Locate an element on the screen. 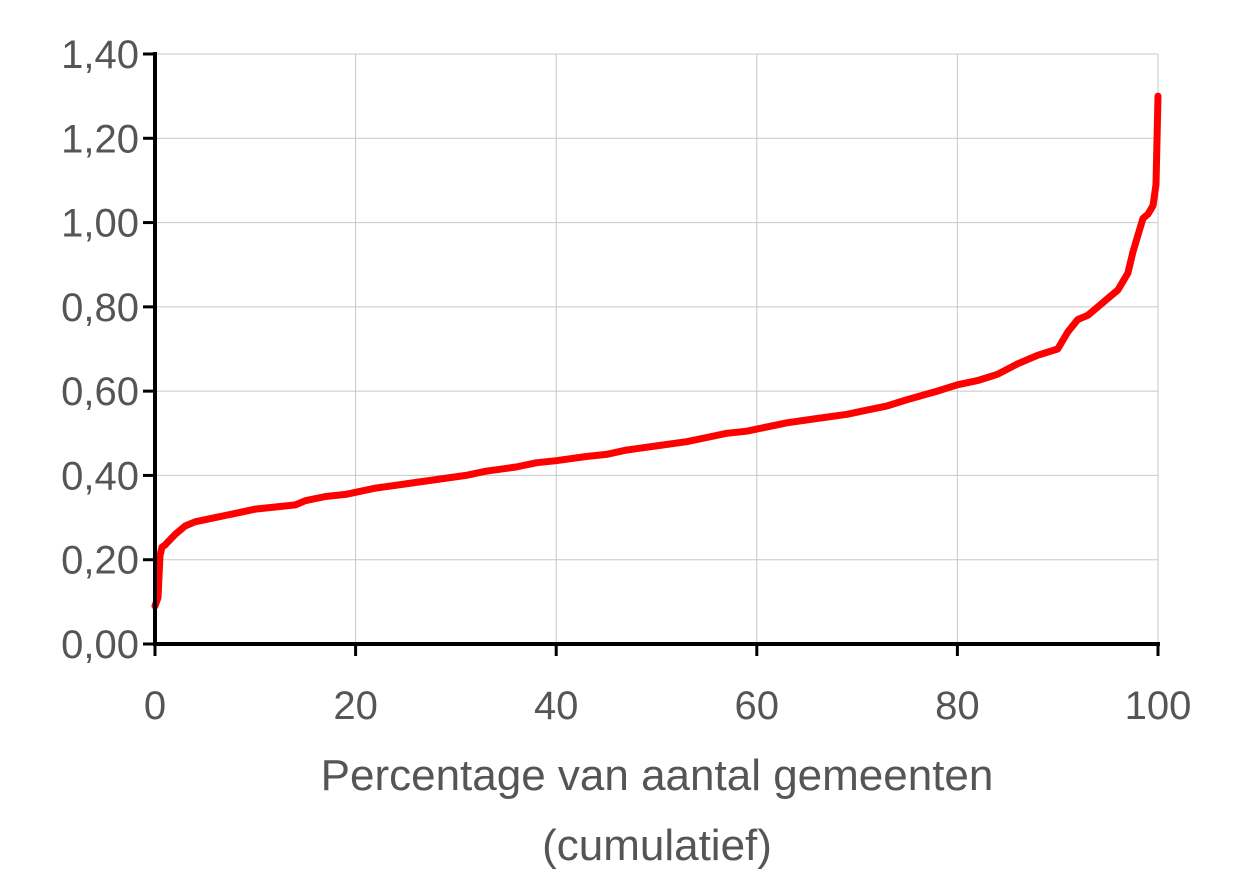 Image resolution: width=1251 pixels, height=884 pixels. x-tick-label: 20 is located at coordinates (355, 706).